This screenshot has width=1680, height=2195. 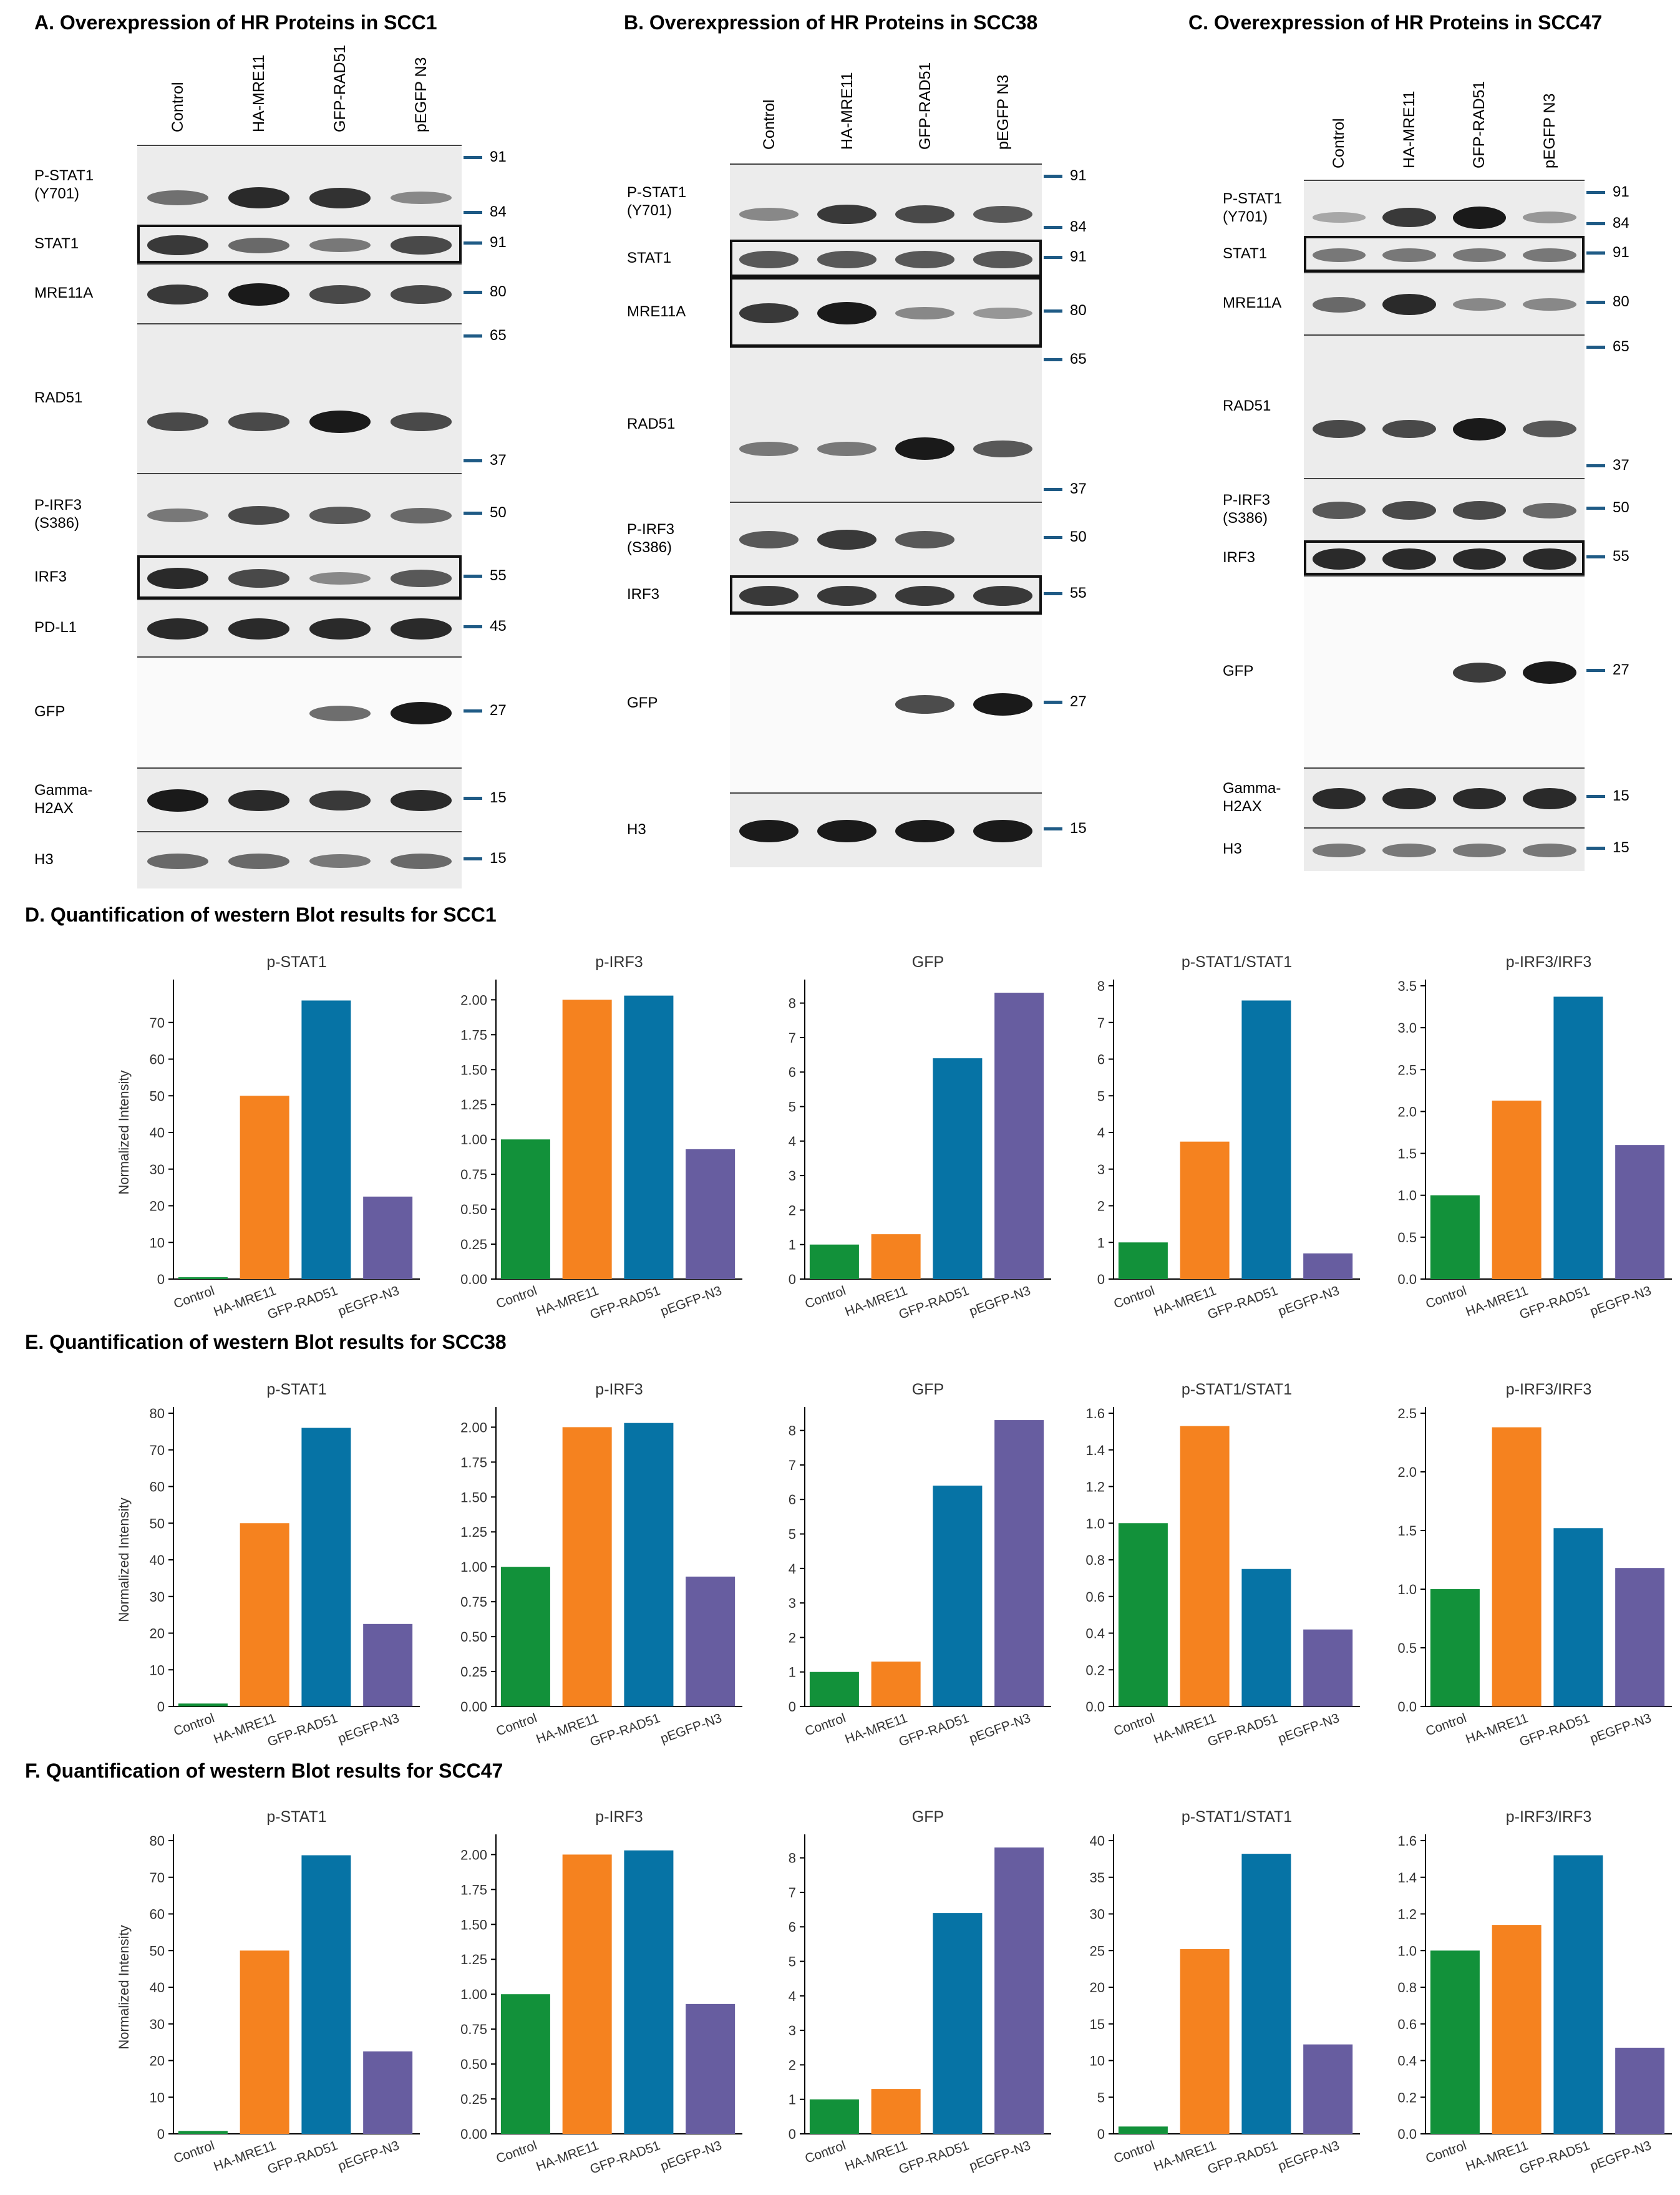 I want to click on x-tick-label: Control, so click(x=516, y=2152).